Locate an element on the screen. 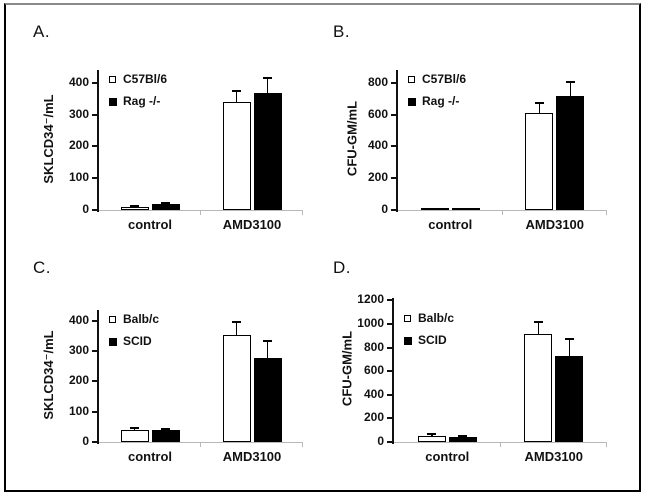 This screenshot has height=498, width=647. legend-label-series1: C57Bl/6 is located at coordinates (145, 79).